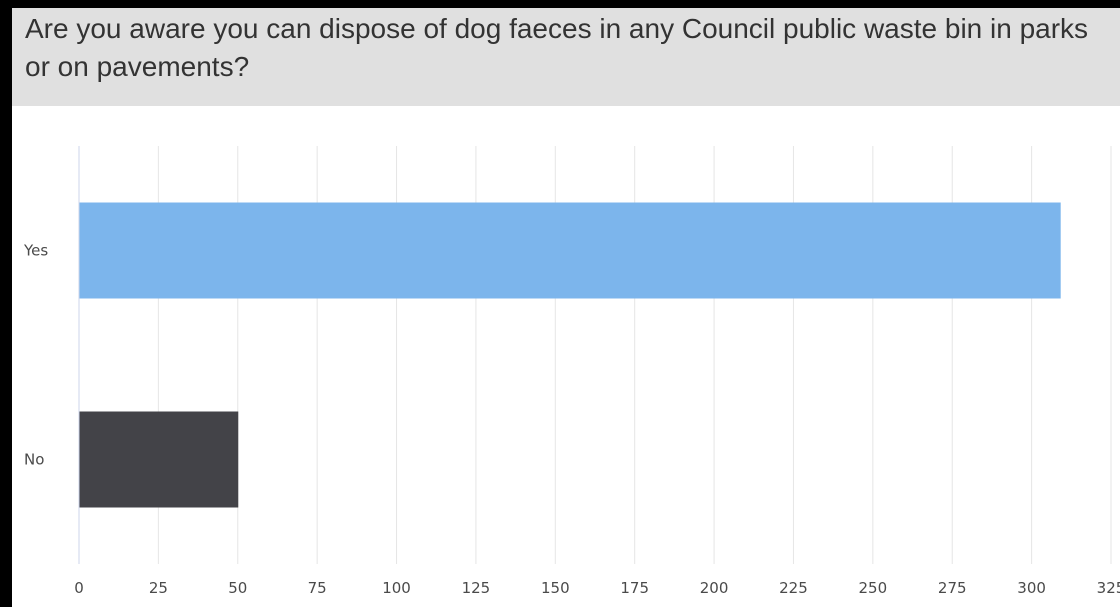 The height and width of the screenshot is (607, 1120). I want to click on x-tick-label: 275, so click(952, 588).